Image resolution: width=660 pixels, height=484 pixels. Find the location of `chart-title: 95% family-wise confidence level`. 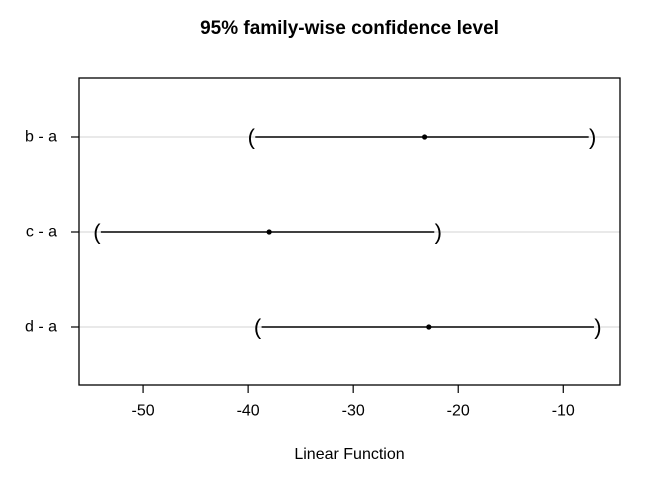

chart-title: 95% family-wise confidence level is located at coordinates (349, 28).